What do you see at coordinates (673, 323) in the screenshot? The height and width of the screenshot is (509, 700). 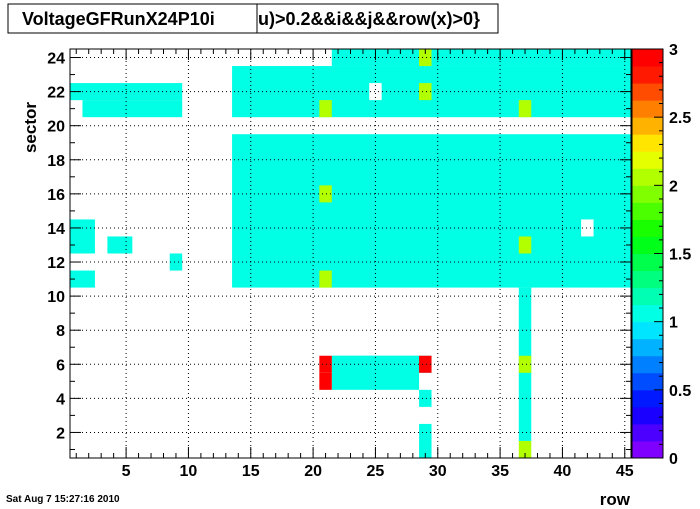 I see `z-tick-label: 1` at bounding box center [673, 323].